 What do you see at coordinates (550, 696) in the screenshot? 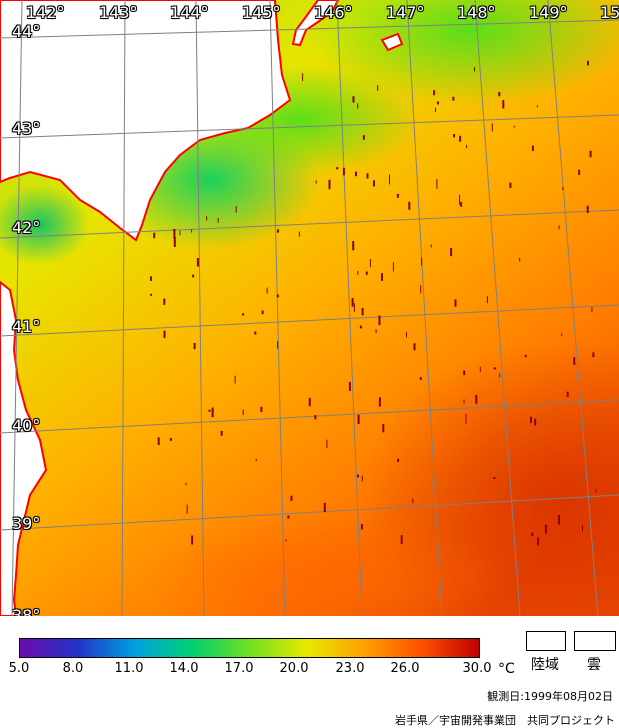
I see `observation-date: 観測日:1999年08月02日` at bounding box center [550, 696].